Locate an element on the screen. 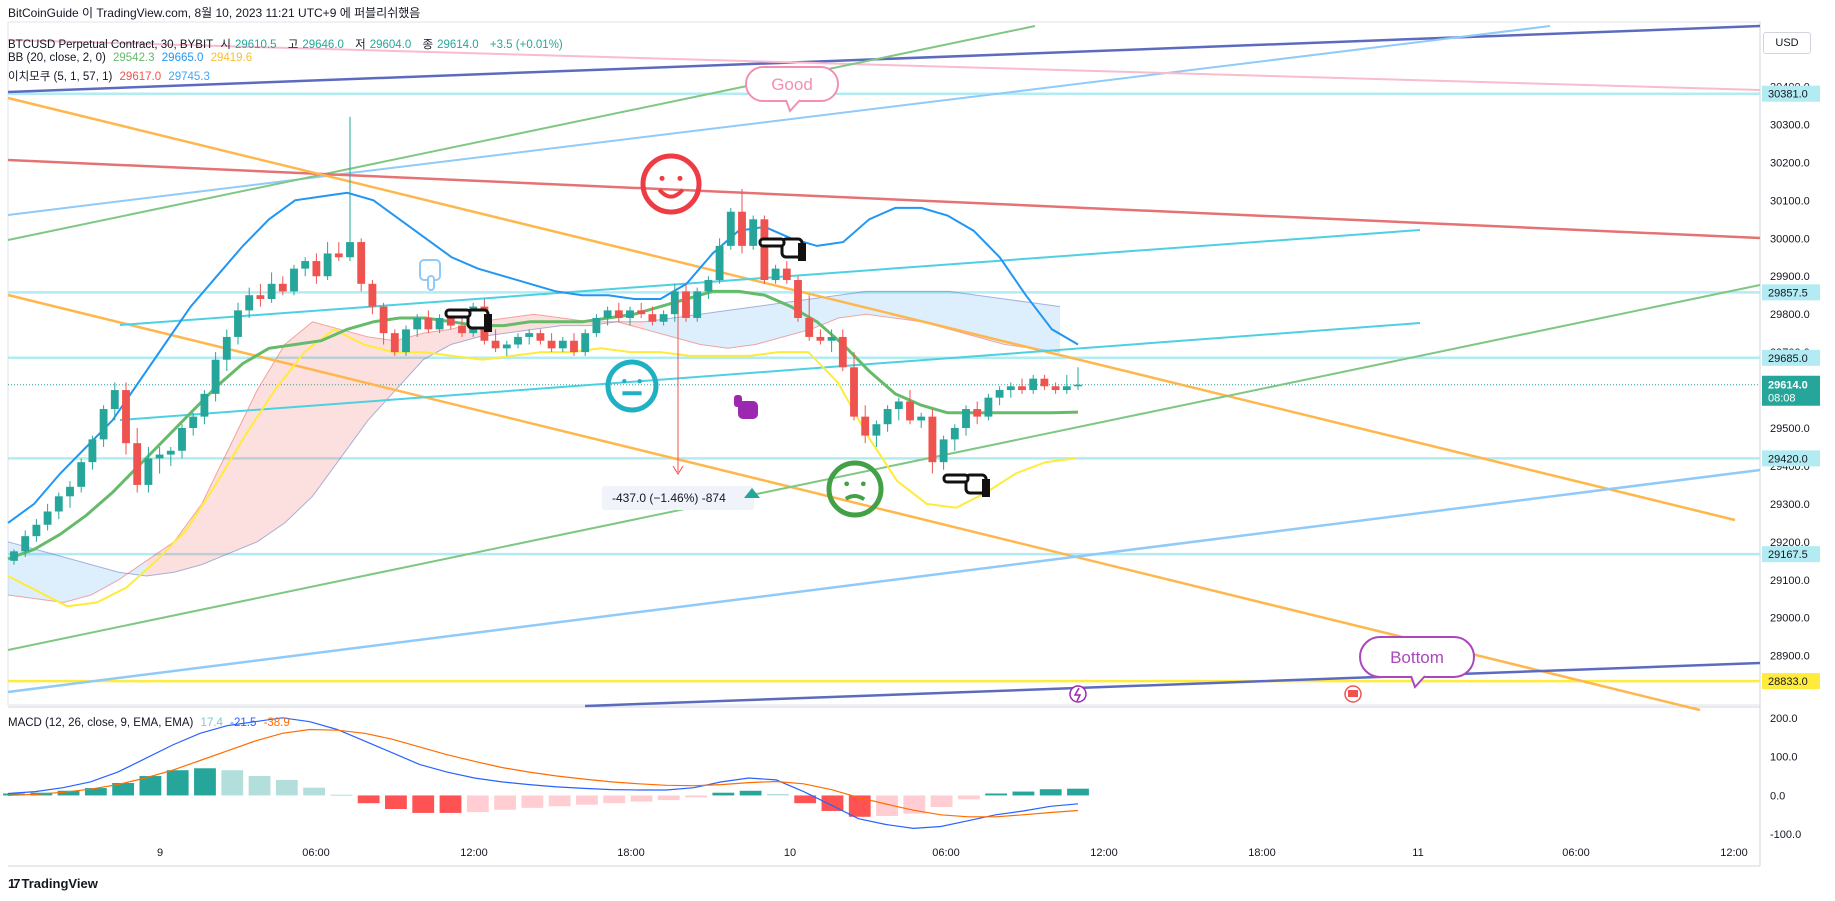 Image resolution: width=1835 pixels, height=901 pixels. ichimoku-legend: 이치모쿠 (5, 1, 57, 1) 29617.0 29745.3 is located at coordinates (111, 76).